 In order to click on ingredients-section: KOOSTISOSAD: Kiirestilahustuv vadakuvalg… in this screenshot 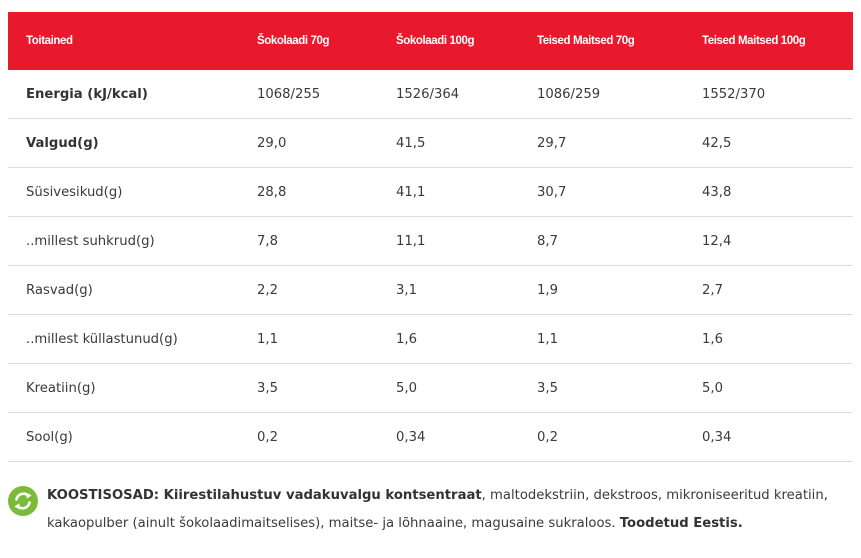, I will do `click(430, 510)`.